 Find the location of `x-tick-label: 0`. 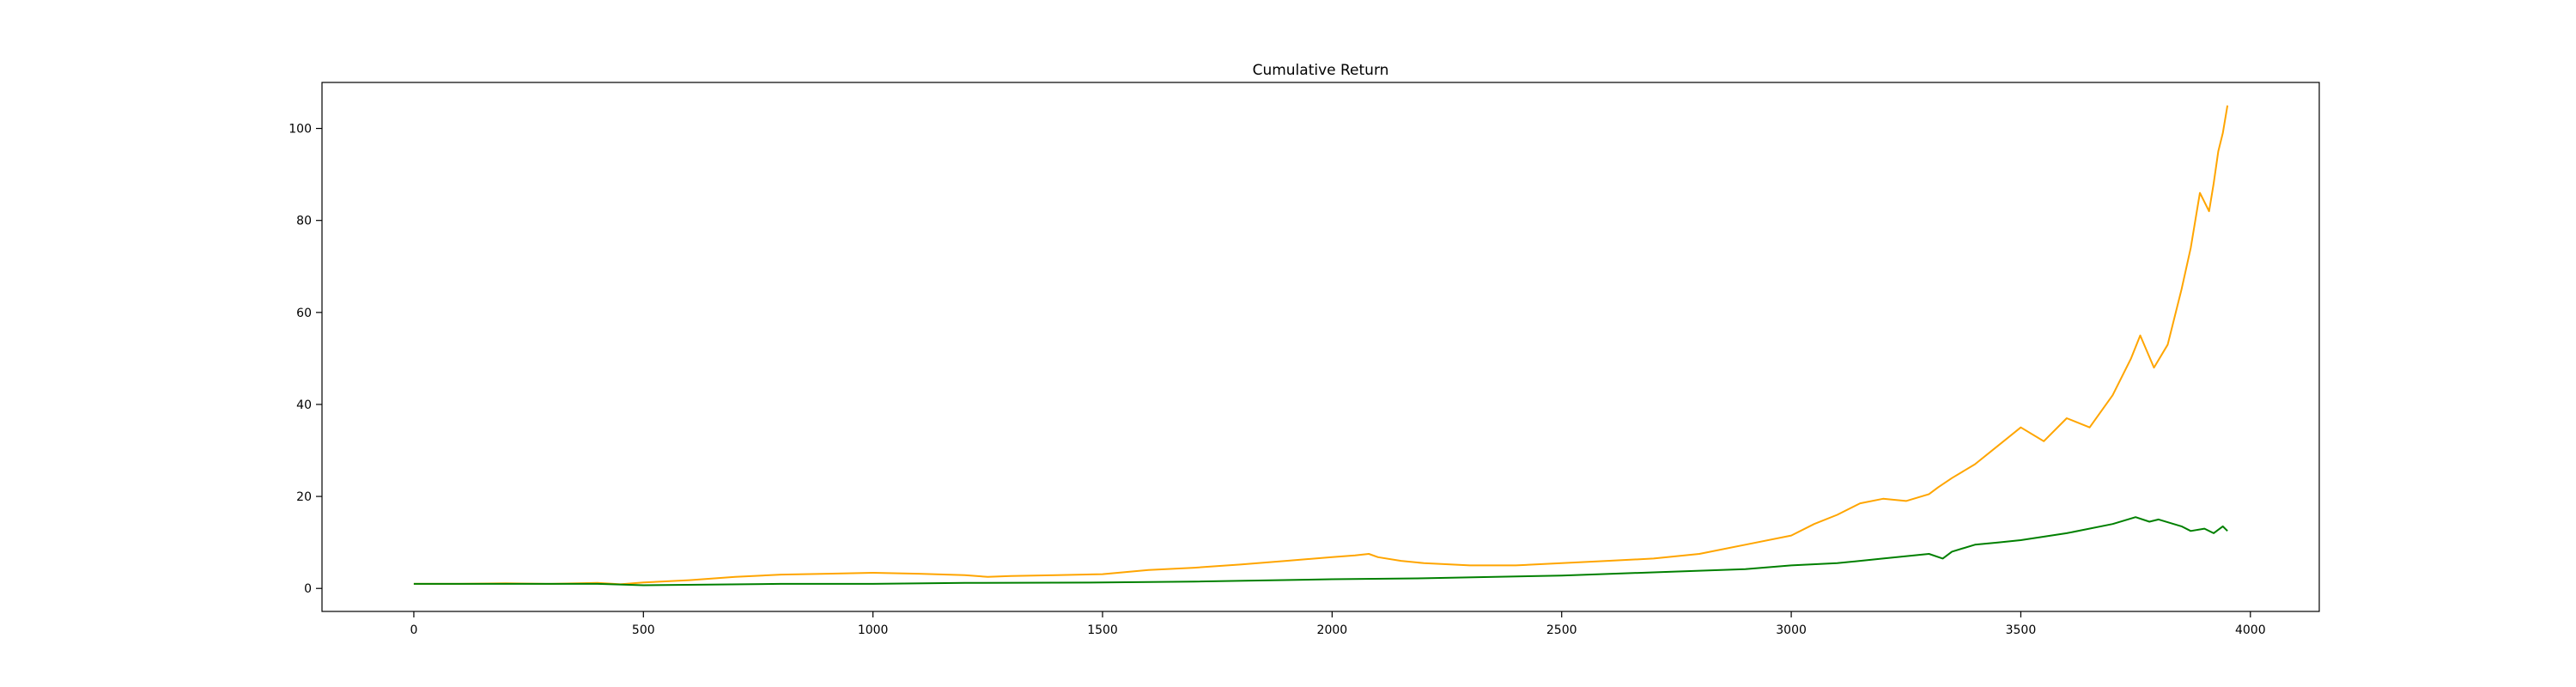

x-tick-label: 0 is located at coordinates (413, 630).